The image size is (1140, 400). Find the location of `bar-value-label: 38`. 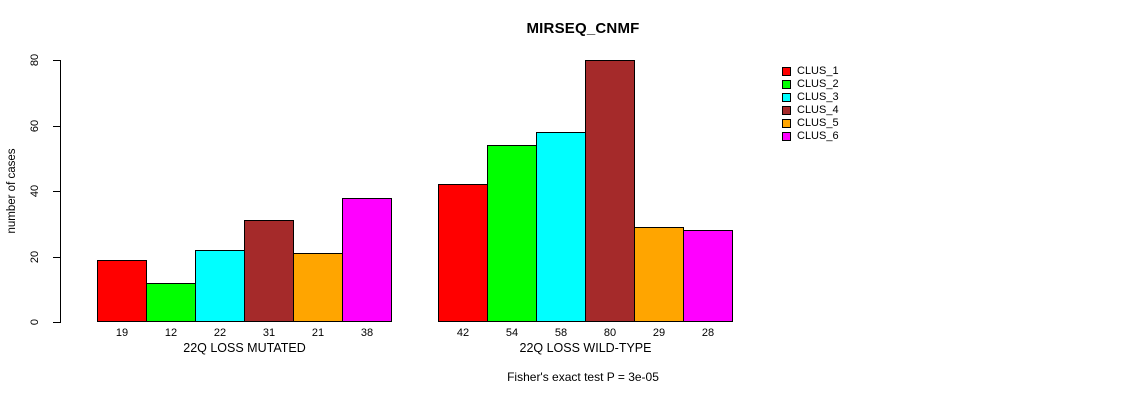

bar-value-label: 38 is located at coordinates (367, 333).